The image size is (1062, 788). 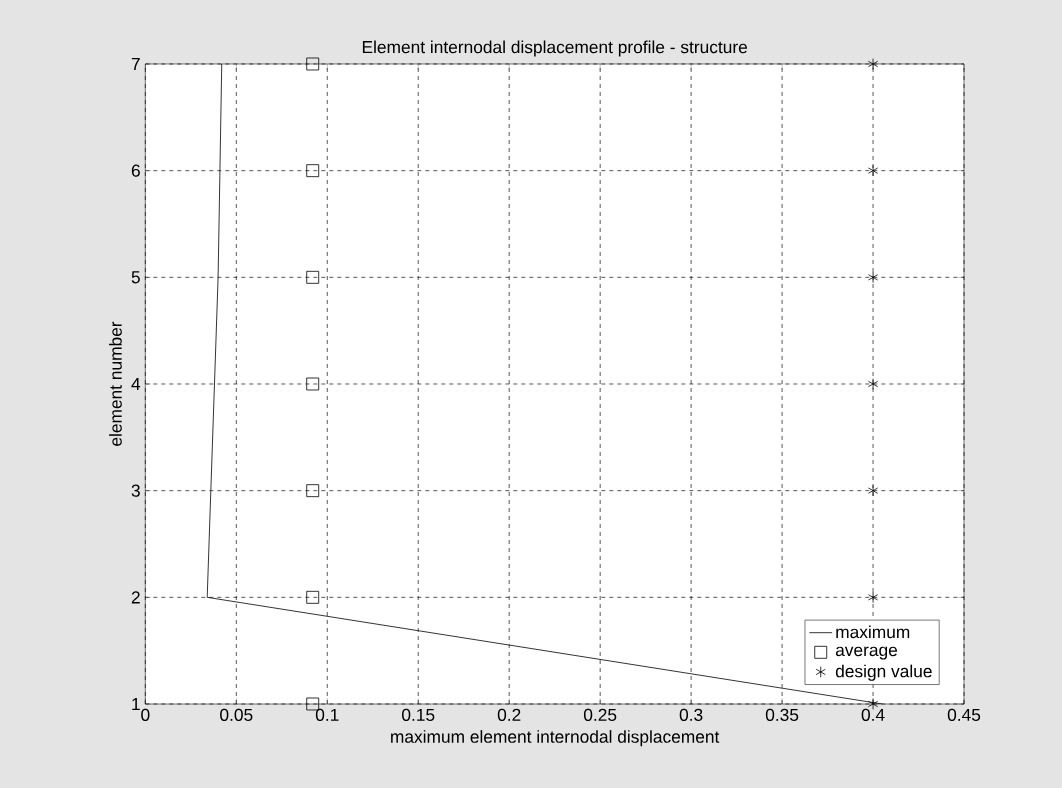 What do you see at coordinates (866, 653) in the screenshot?
I see `legend-label: average` at bounding box center [866, 653].